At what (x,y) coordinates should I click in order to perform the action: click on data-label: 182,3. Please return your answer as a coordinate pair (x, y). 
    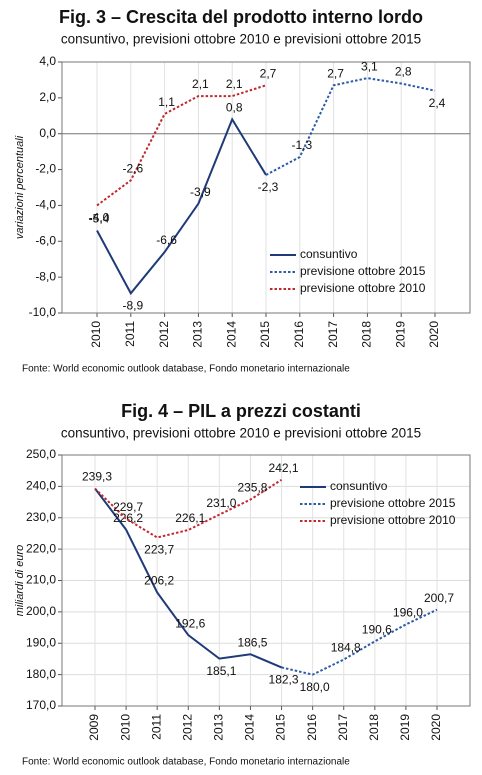
    Looking at the image, I should click on (284, 680).